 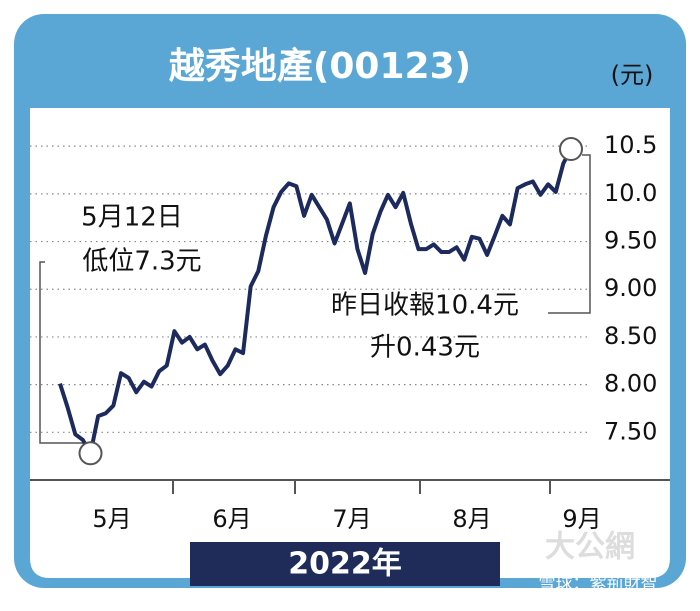 I want to click on year-label: 2022年, so click(x=345, y=564).